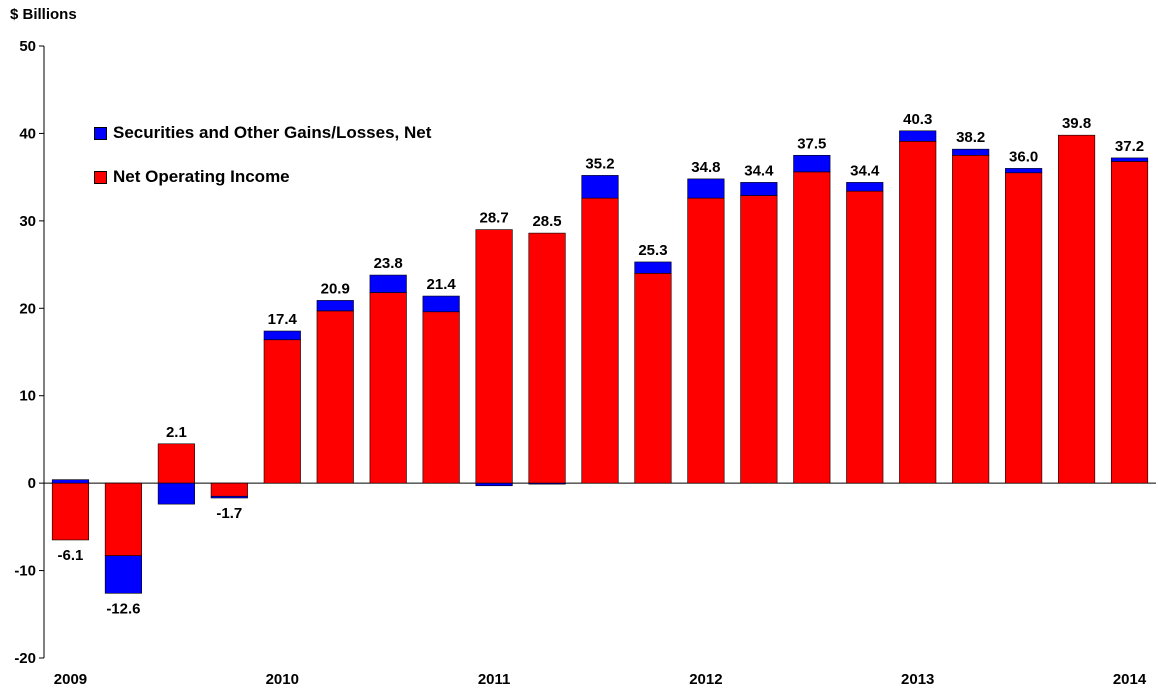 The height and width of the screenshot is (693, 1158). Describe the element at coordinates (282, 679) in the screenshot. I see `x-tick-label: 2010` at that location.